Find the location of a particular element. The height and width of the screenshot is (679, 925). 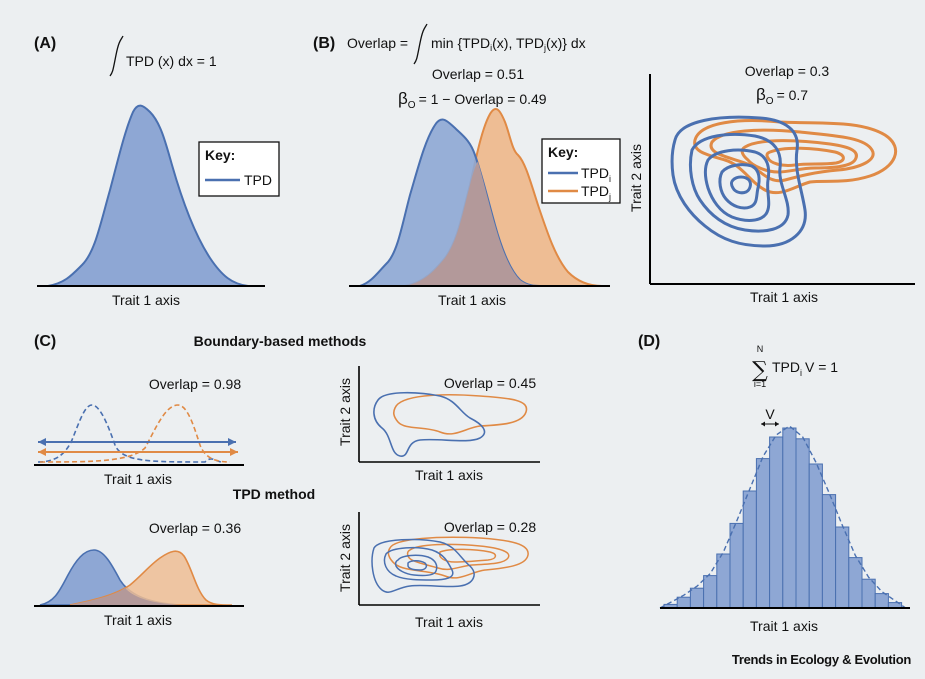

panel-c-boundary-title: Boundary-based methods is located at coordinates (280, 341).